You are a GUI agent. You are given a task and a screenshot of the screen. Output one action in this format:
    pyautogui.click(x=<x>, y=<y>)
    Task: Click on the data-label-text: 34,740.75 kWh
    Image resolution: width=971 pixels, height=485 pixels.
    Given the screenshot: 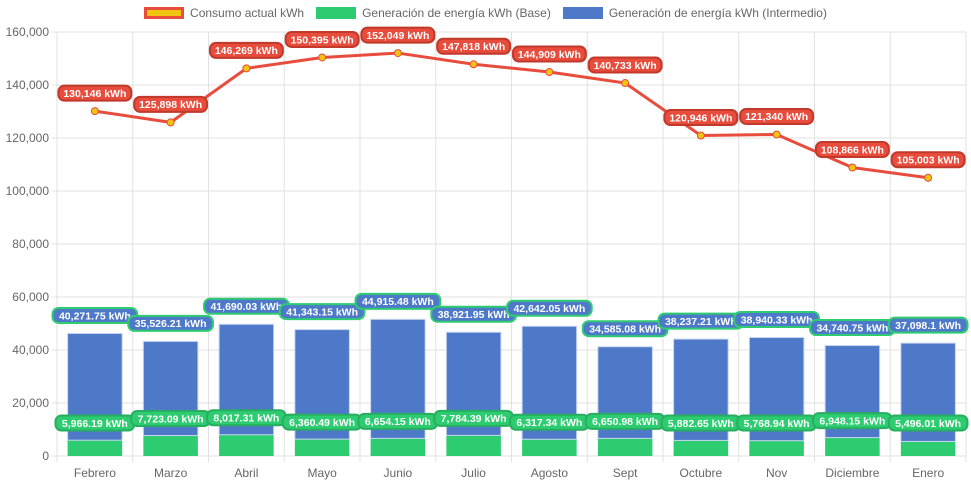 What is the action you would take?
    pyautogui.click(x=852, y=328)
    